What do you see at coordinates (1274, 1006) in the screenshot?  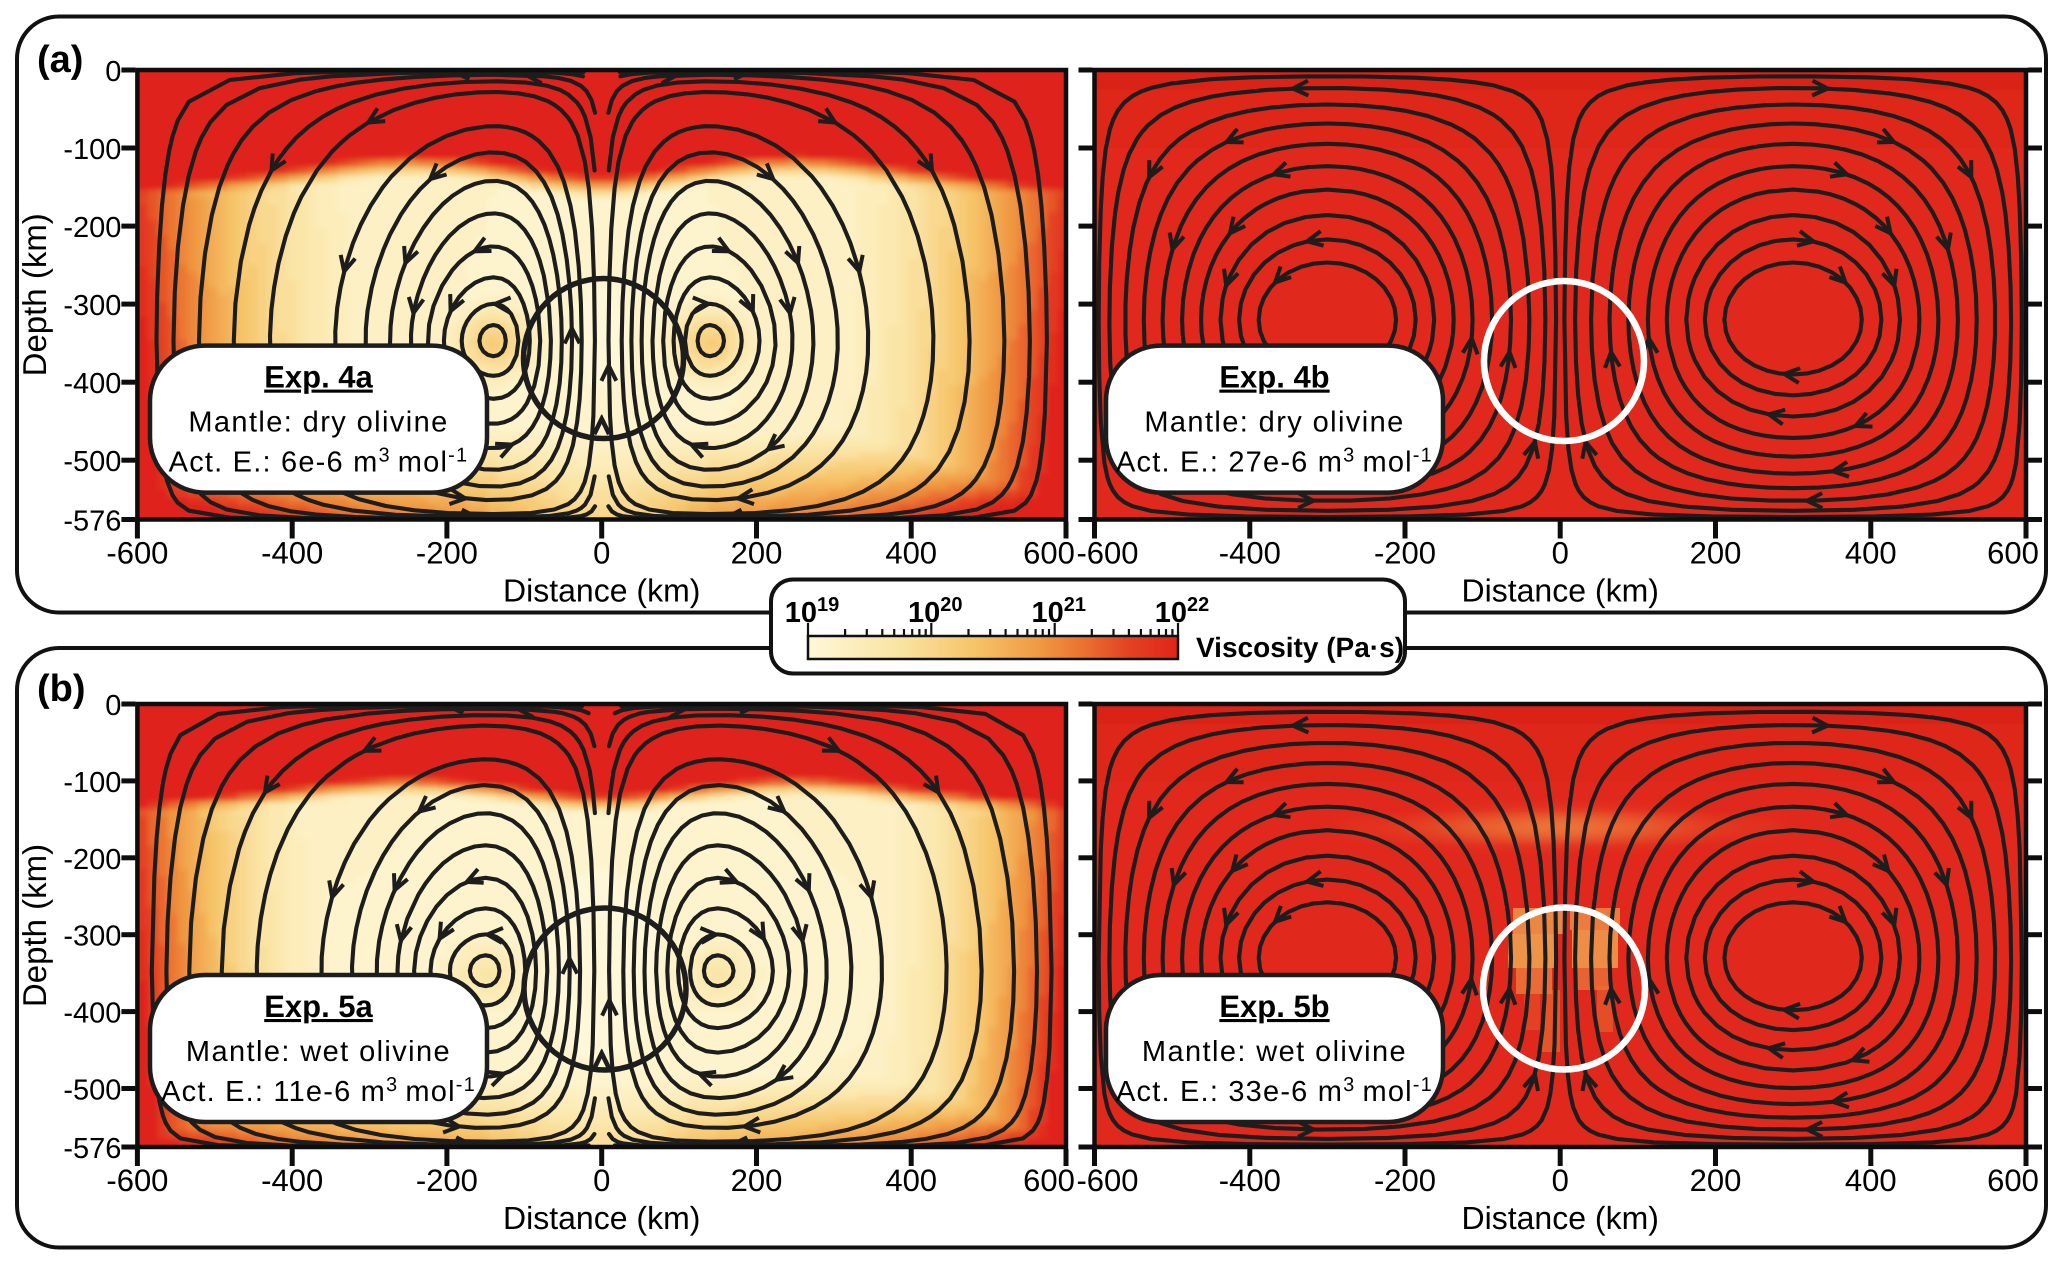 I see `svg-text: Exp. 5b` at bounding box center [1274, 1006].